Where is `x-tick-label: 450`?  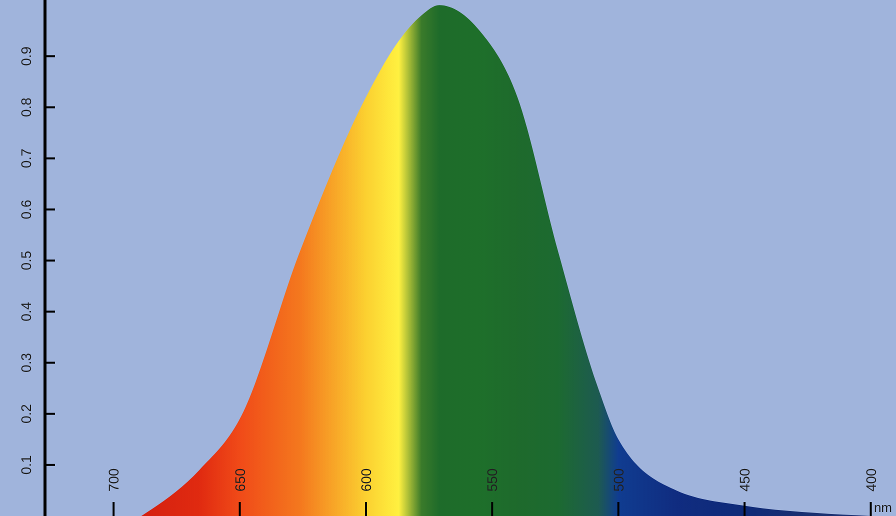 x-tick-label: 450 is located at coordinates (744, 480).